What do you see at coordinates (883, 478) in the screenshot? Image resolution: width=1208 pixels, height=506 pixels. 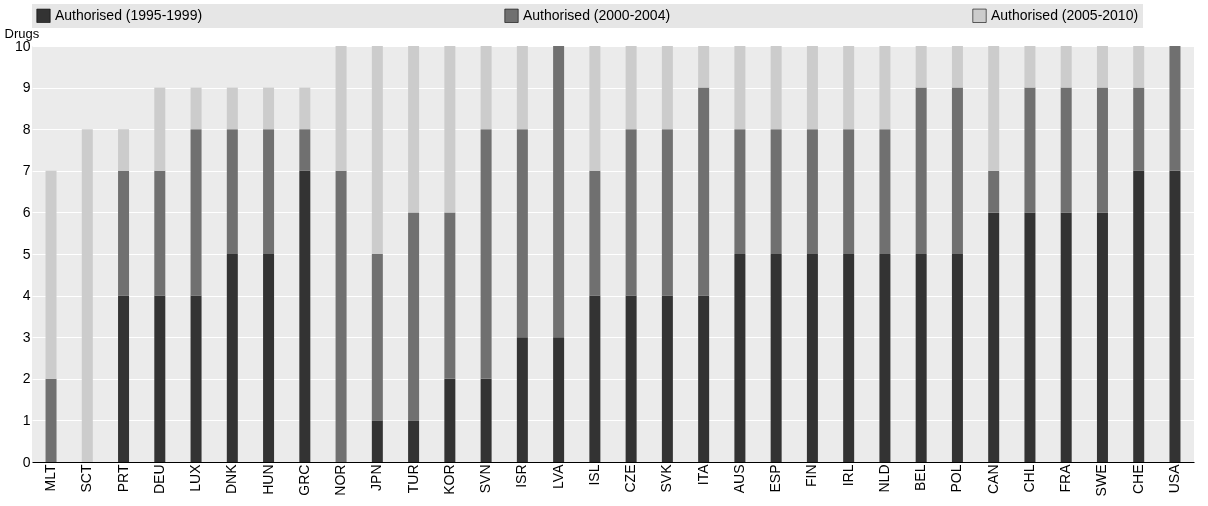 I see `x-tick-label: NLD` at bounding box center [883, 478].